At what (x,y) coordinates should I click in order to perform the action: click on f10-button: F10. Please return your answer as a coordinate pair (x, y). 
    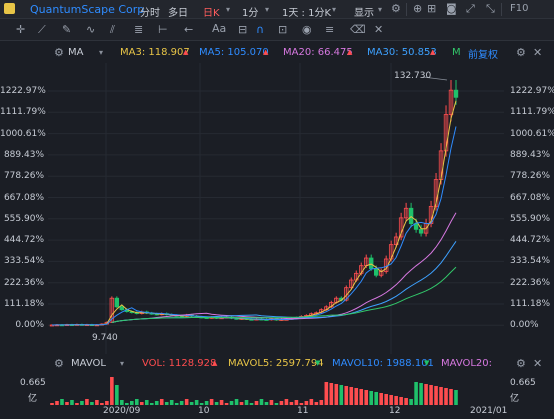
    Looking at the image, I should click on (519, 8).